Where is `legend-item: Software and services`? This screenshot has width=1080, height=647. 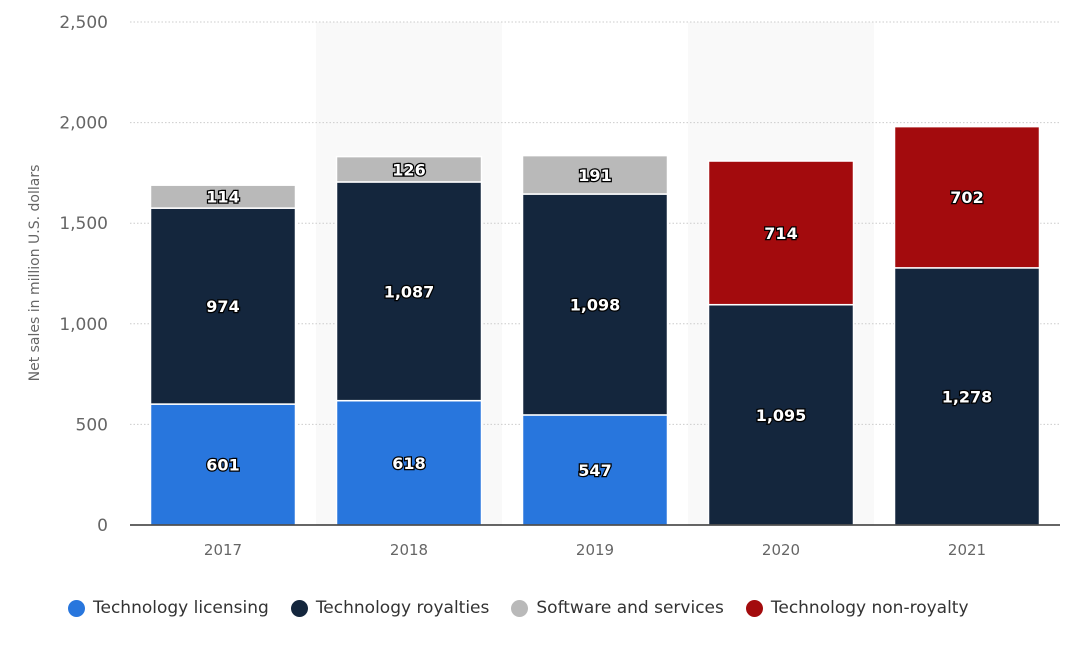
legend-item: Software and services is located at coordinates (617, 608).